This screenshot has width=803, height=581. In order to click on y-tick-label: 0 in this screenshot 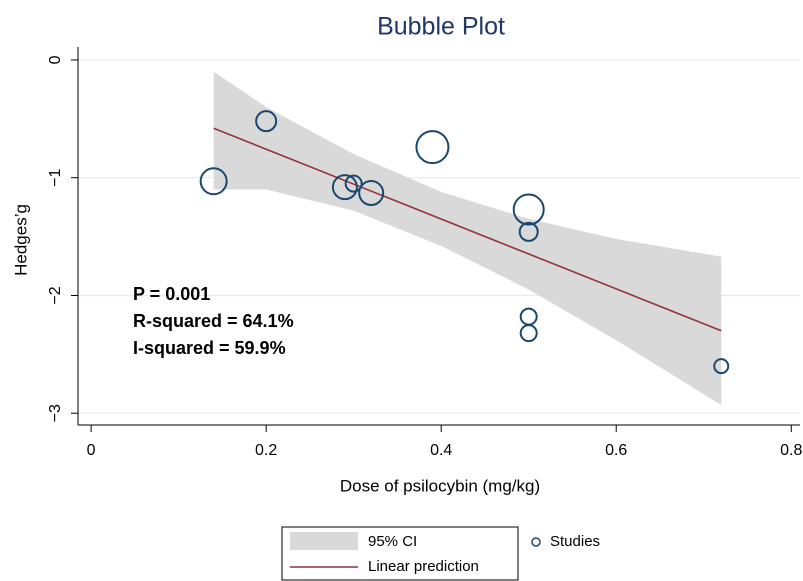, I will do `click(55, 59)`.